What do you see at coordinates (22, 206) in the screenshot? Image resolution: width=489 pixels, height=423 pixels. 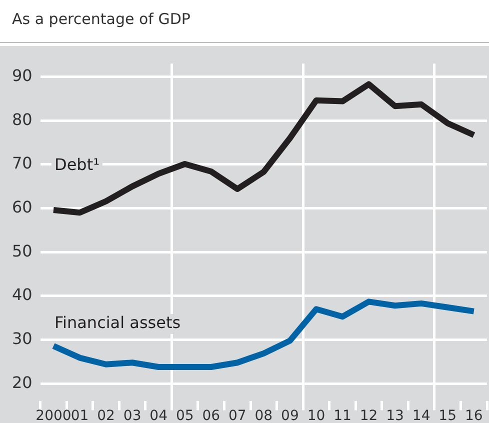 I see `y-tick-label: 60` at bounding box center [22, 206].